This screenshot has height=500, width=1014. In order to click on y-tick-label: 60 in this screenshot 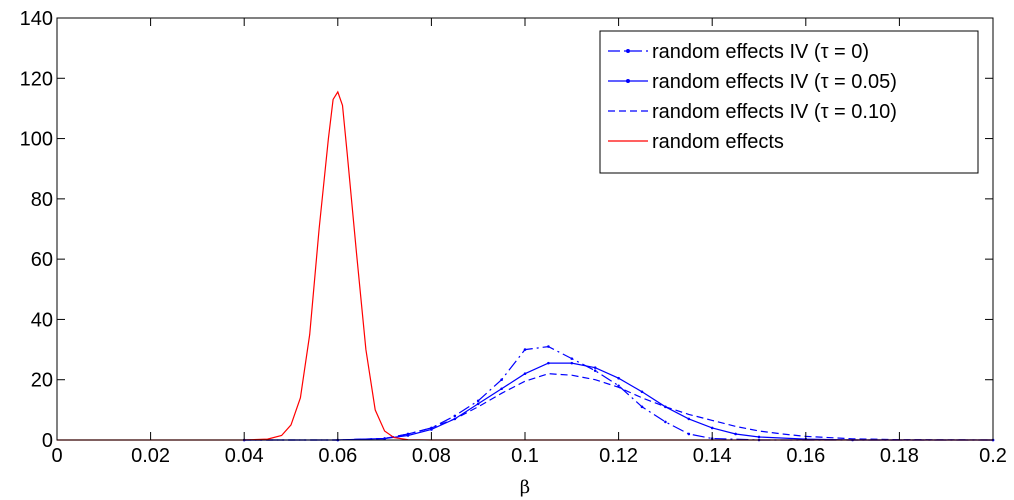, I will do `click(42, 260)`.